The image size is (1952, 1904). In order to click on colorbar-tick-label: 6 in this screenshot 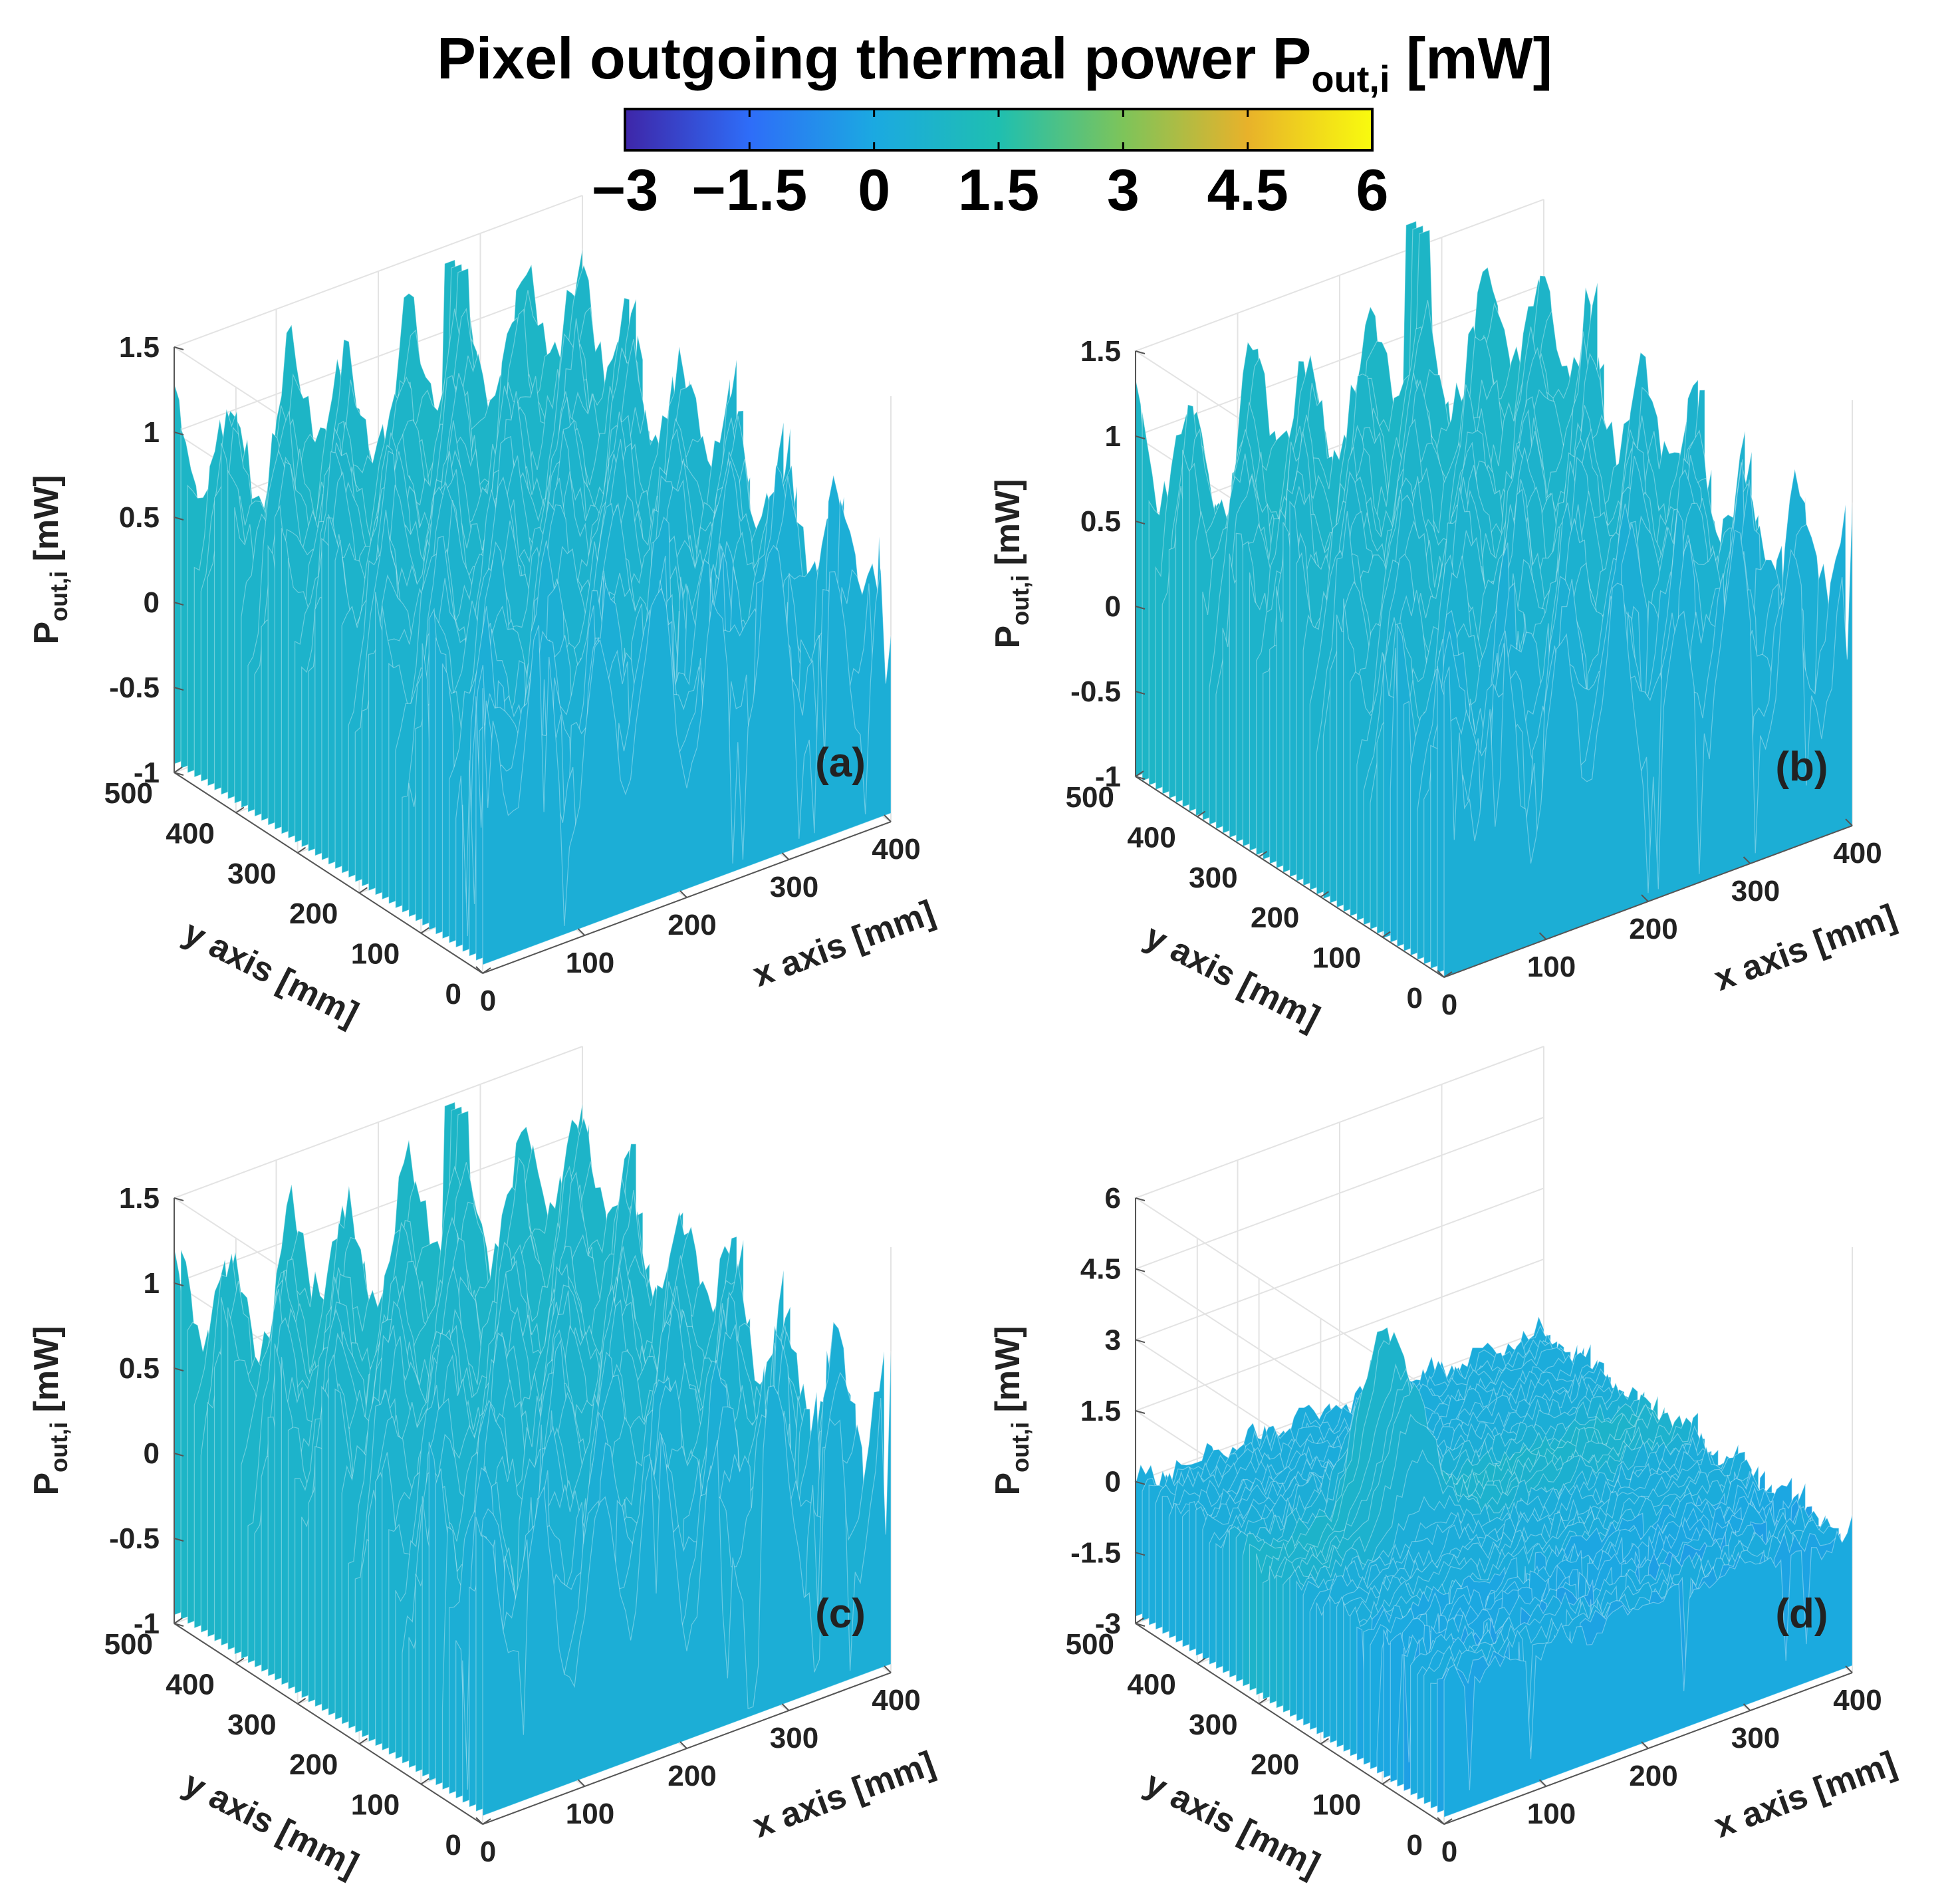, I will do `click(1372, 190)`.